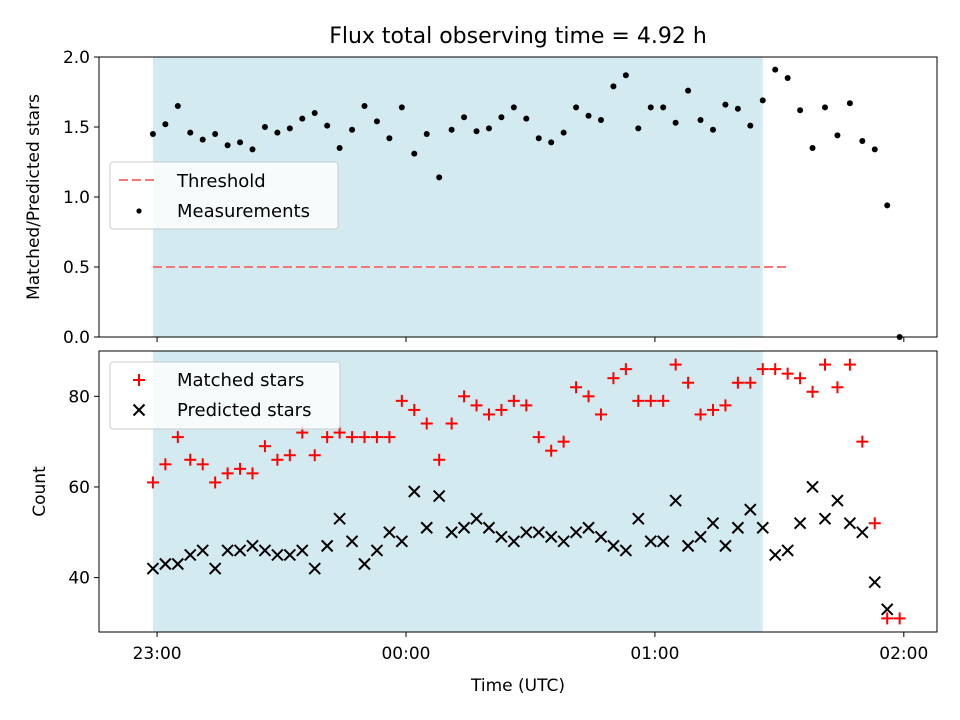 This screenshot has width=960, height=720. Describe the element at coordinates (224, 195) in the screenshot. I see `top-legend-box` at that location.